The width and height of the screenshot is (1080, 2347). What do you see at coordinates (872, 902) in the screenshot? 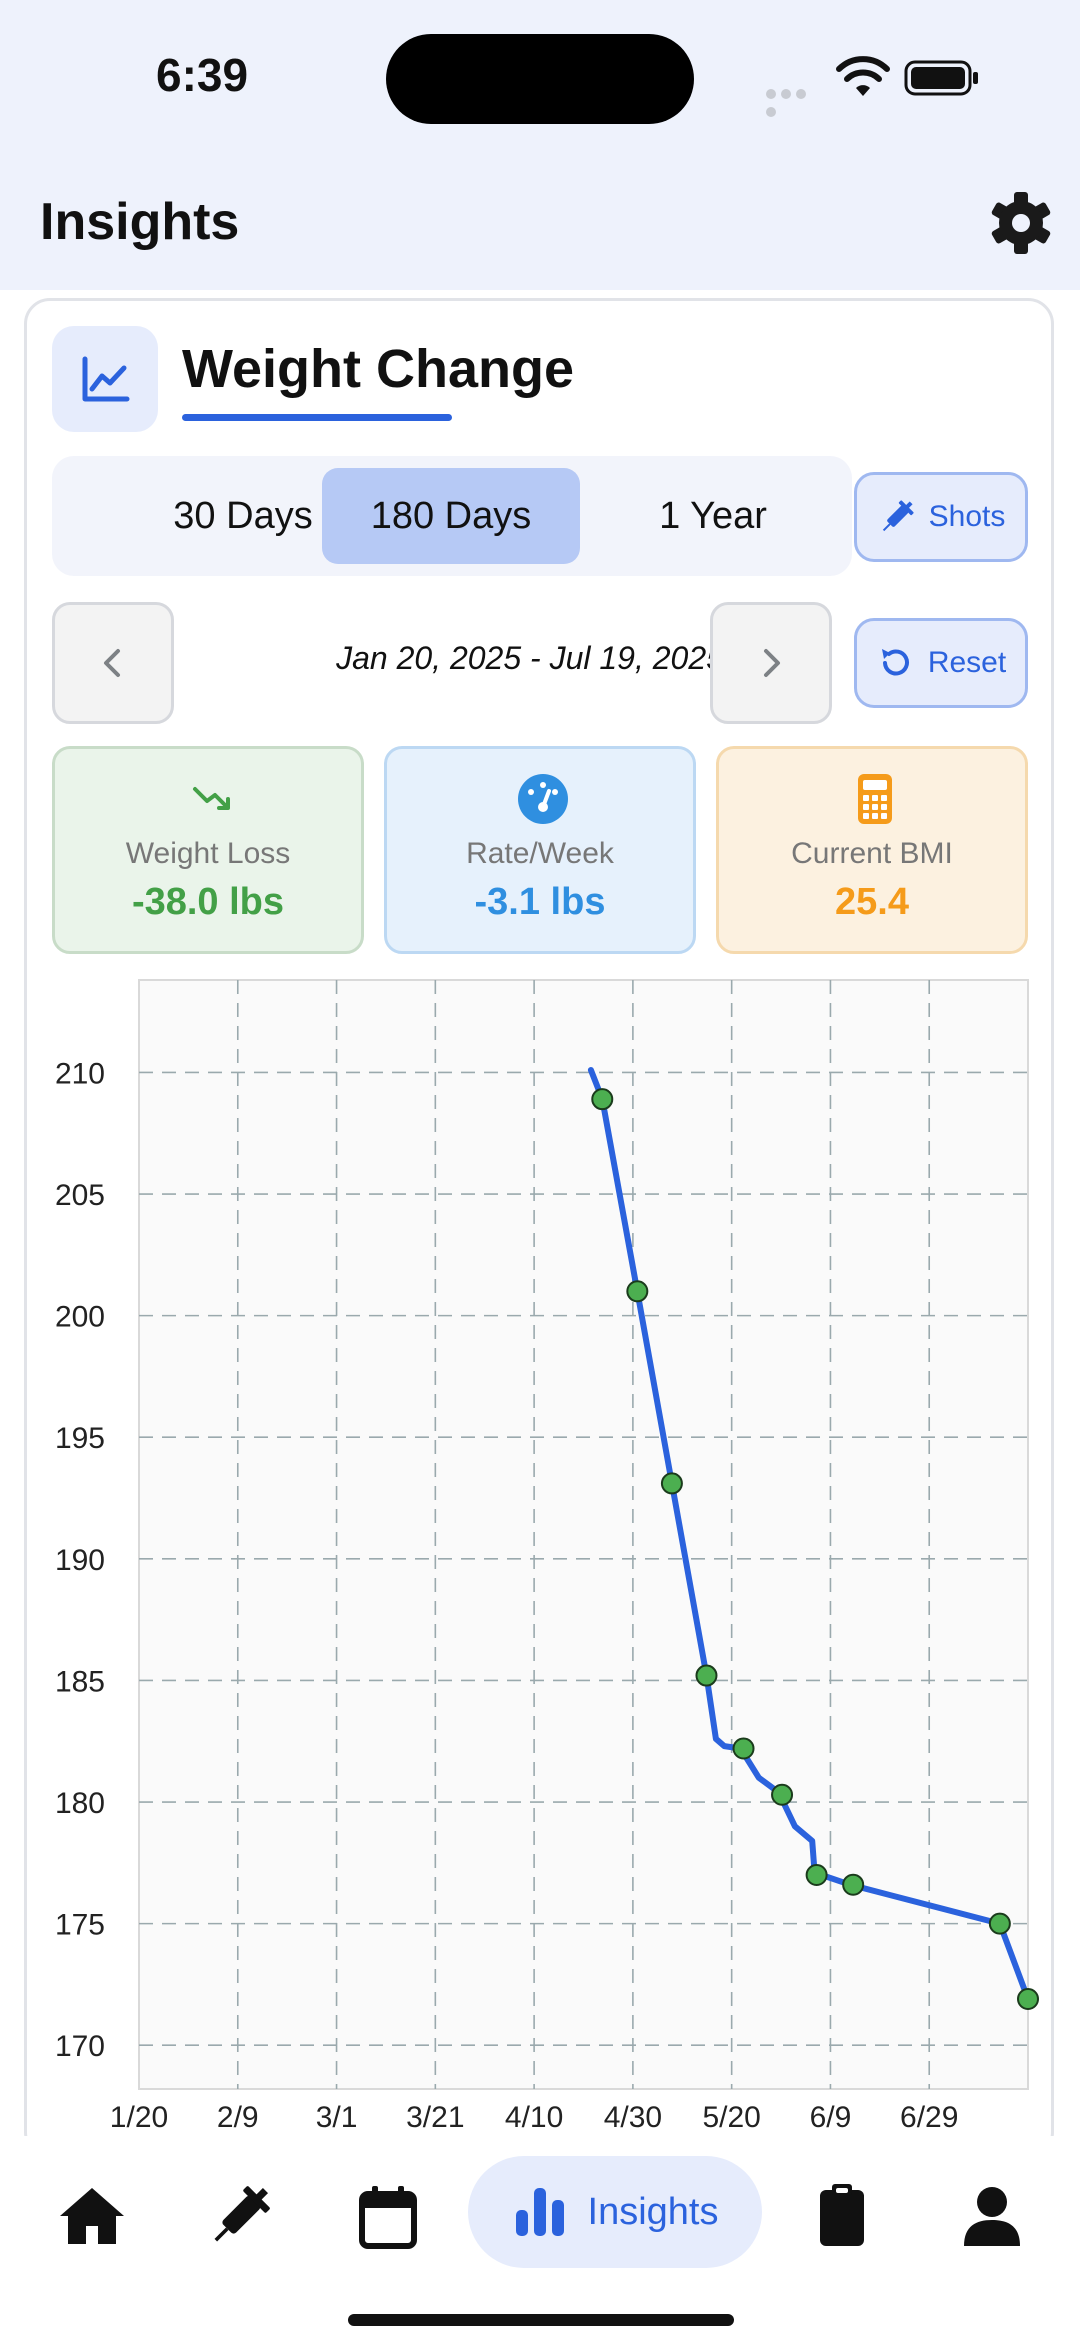
I see `bmi-value: 25.4` at bounding box center [872, 902].